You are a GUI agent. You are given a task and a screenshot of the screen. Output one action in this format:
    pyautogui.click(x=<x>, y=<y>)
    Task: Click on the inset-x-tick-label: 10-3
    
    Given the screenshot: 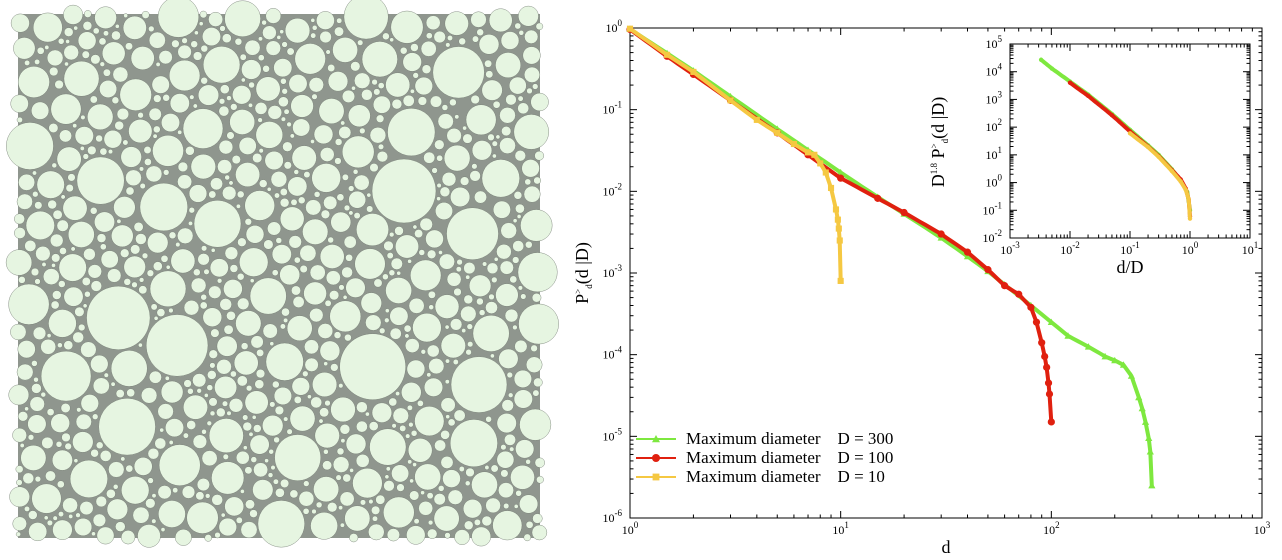 What is the action you would take?
    pyautogui.click(x=1010, y=248)
    